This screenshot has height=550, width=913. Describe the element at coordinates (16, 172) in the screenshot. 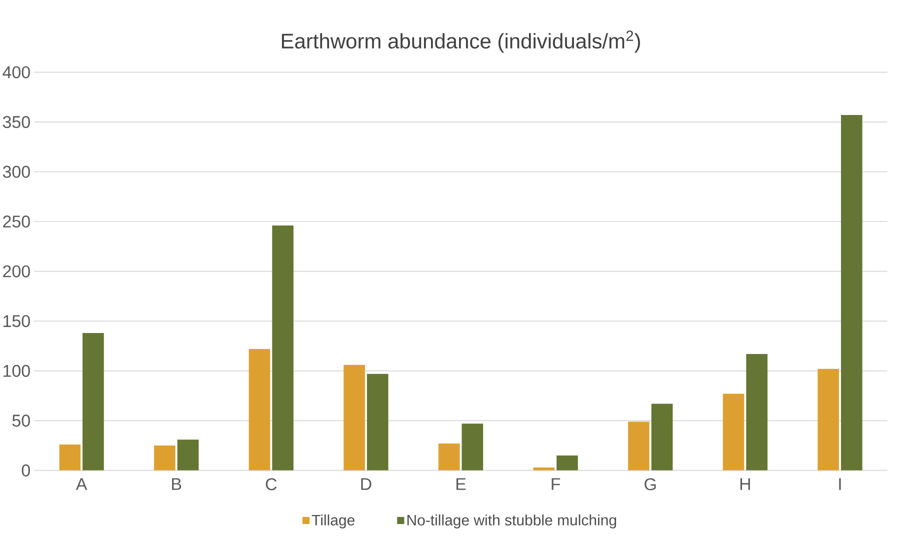

I see `y-tick-label: 300` at that location.